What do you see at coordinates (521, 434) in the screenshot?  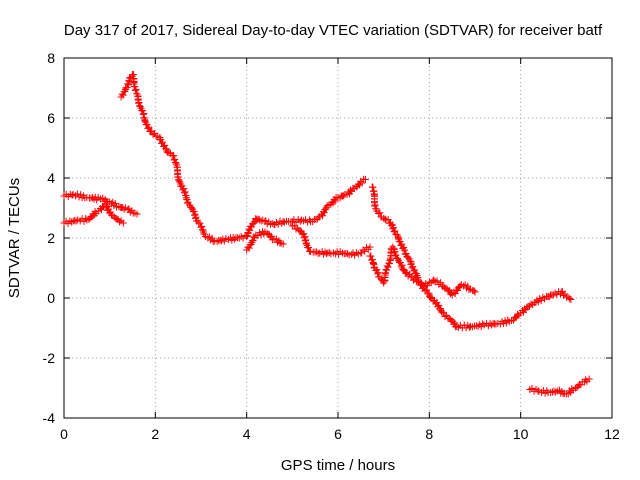 I see `x-tick-label: 10` at bounding box center [521, 434].